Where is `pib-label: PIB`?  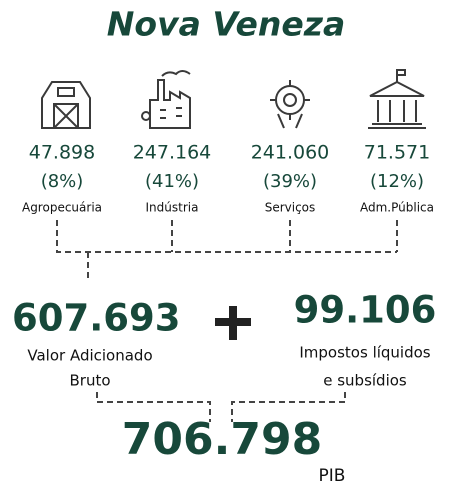 pib-label: PIB is located at coordinates (332, 476).